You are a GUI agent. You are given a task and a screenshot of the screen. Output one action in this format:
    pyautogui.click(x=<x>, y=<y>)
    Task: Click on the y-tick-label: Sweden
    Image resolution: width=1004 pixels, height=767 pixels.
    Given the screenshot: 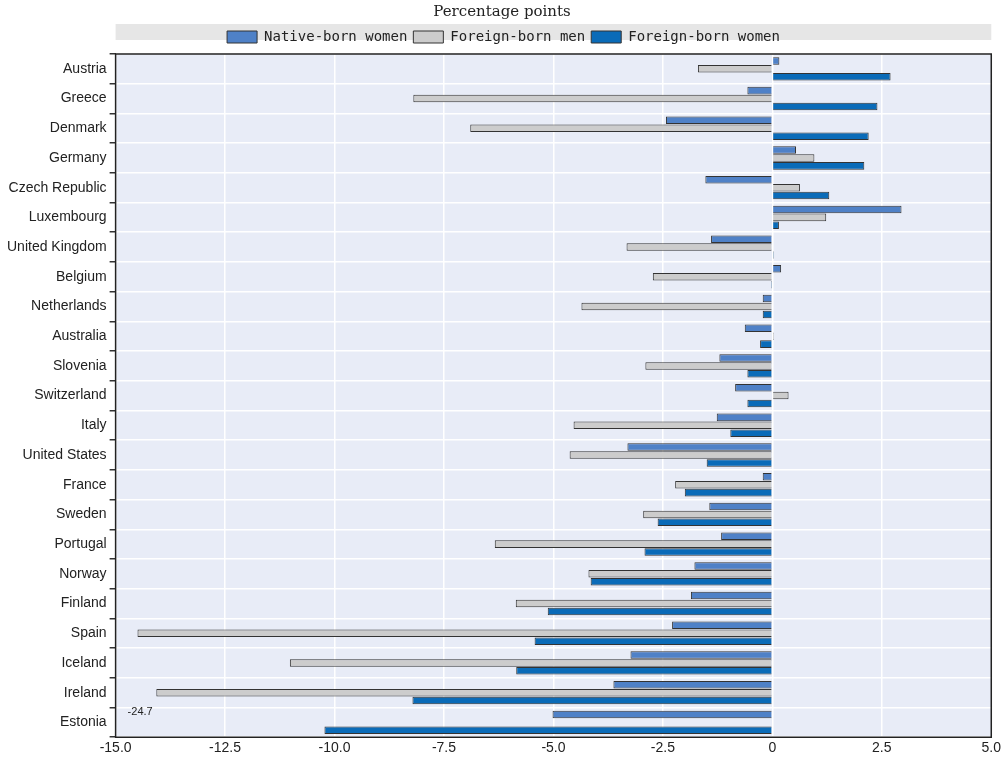 What is the action you would take?
    pyautogui.click(x=81, y=513)
    